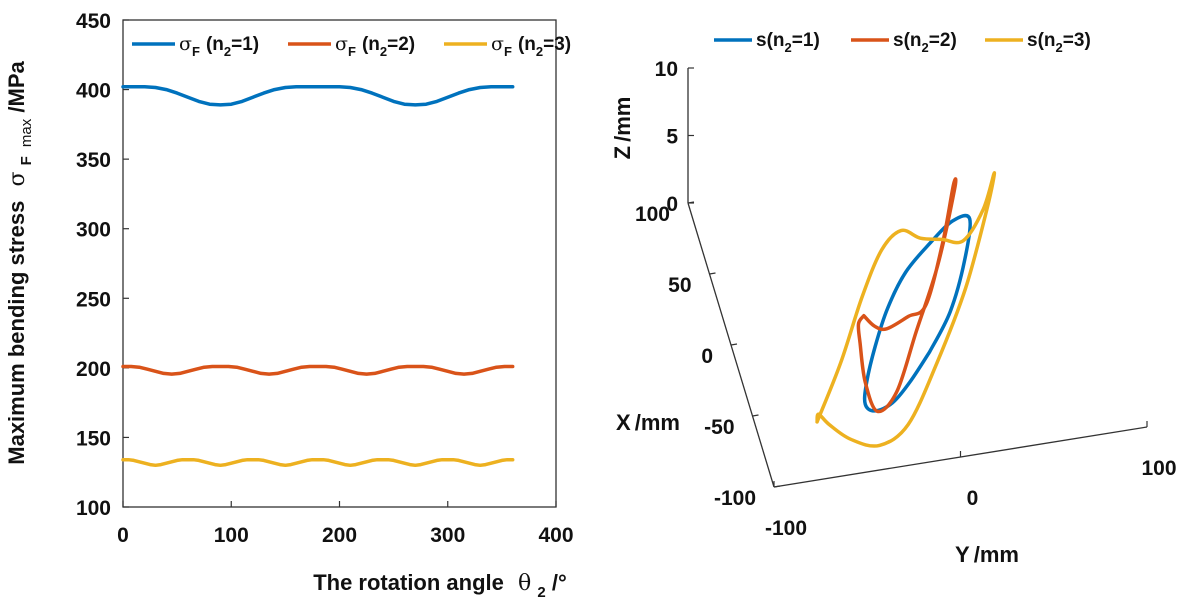 This screenshot has height=610, width=1200. I want to click on z-tick-label: 0, so click(672, 204).